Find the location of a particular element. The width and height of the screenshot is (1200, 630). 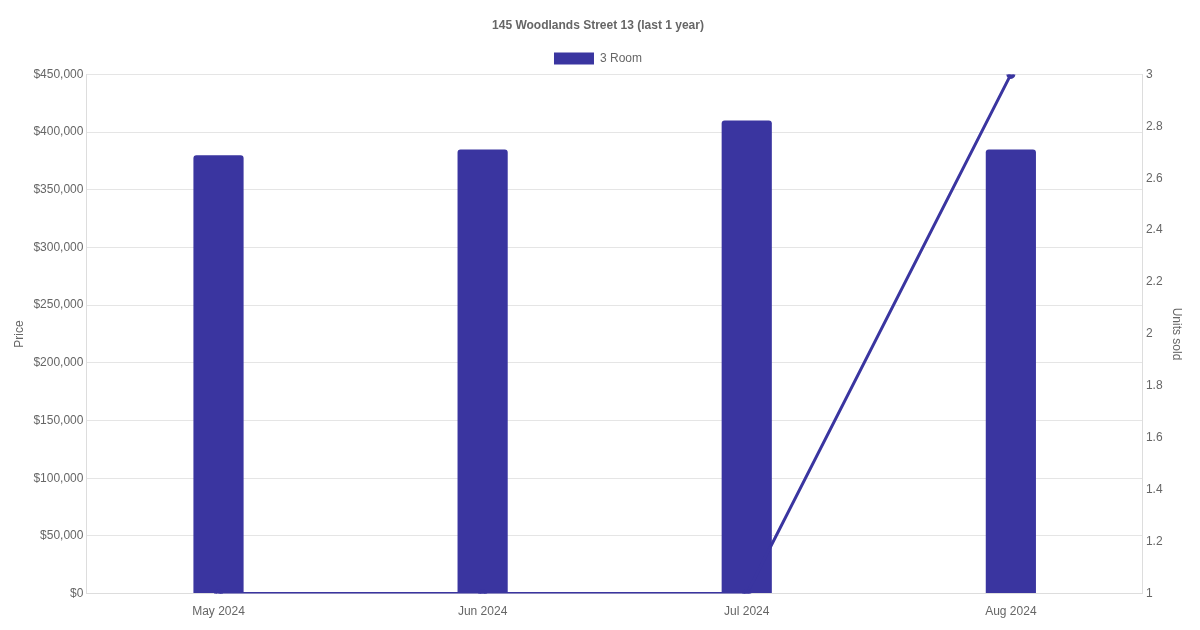

y2-tick-label: 1.4 is located at coordinates (1154, 489).